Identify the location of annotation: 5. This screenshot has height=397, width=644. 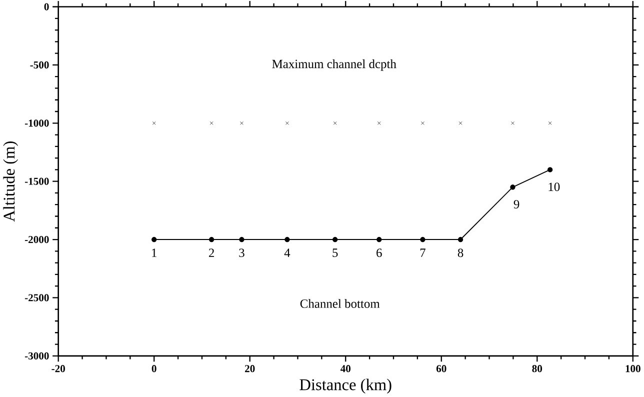
(335, 253).